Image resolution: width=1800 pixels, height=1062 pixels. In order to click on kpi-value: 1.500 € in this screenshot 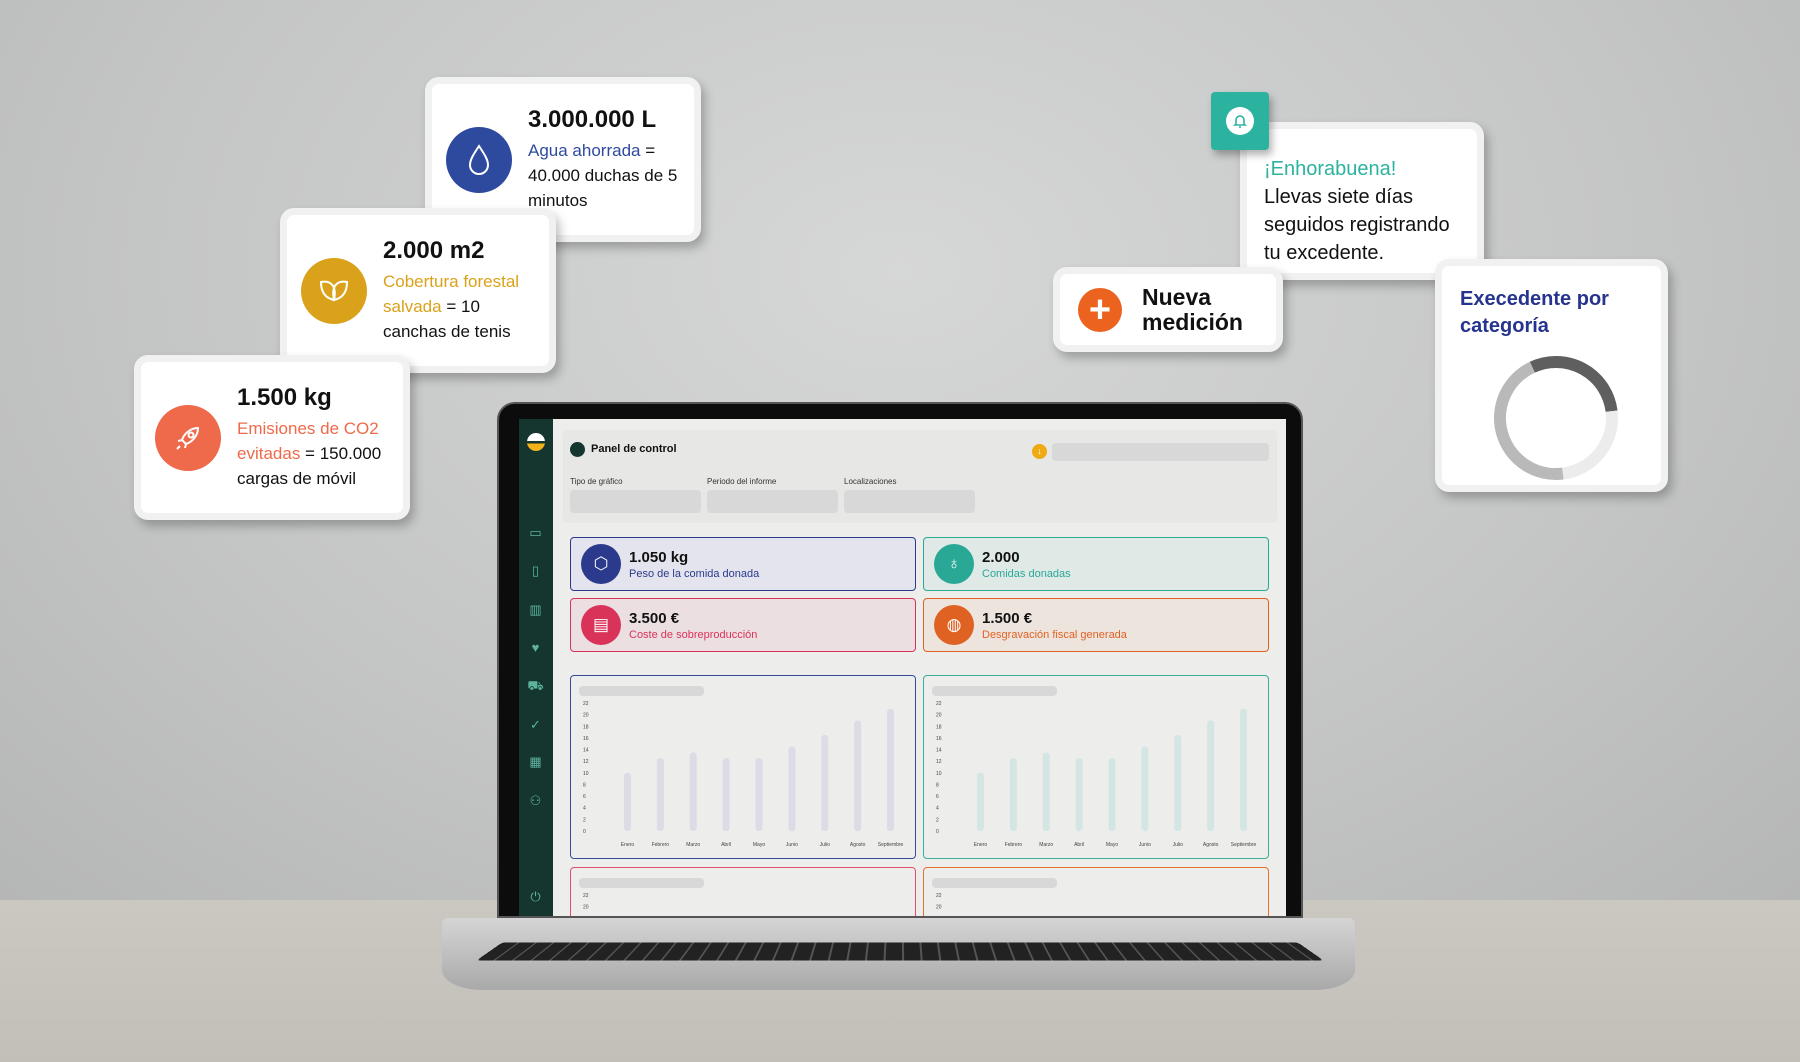, I will do `click(1007, 618)`.